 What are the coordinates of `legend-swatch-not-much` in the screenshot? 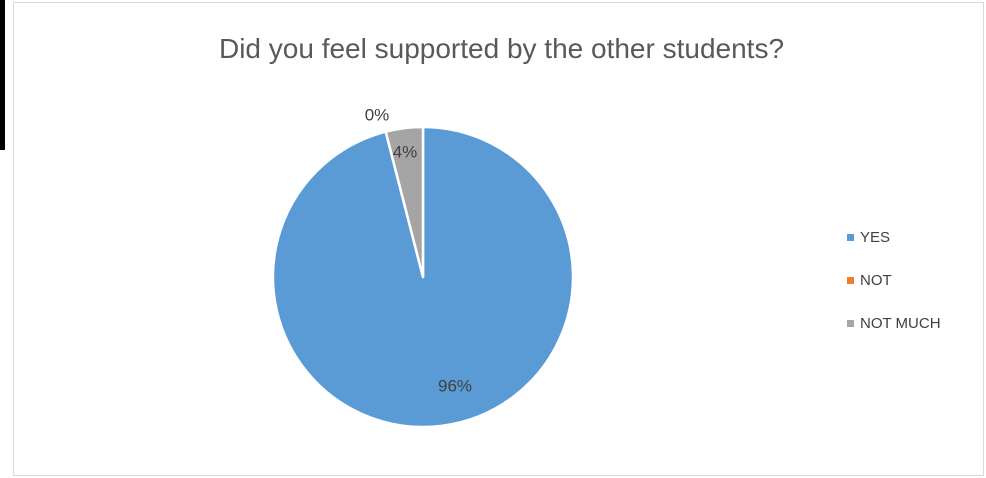 It's located at (850, 323).